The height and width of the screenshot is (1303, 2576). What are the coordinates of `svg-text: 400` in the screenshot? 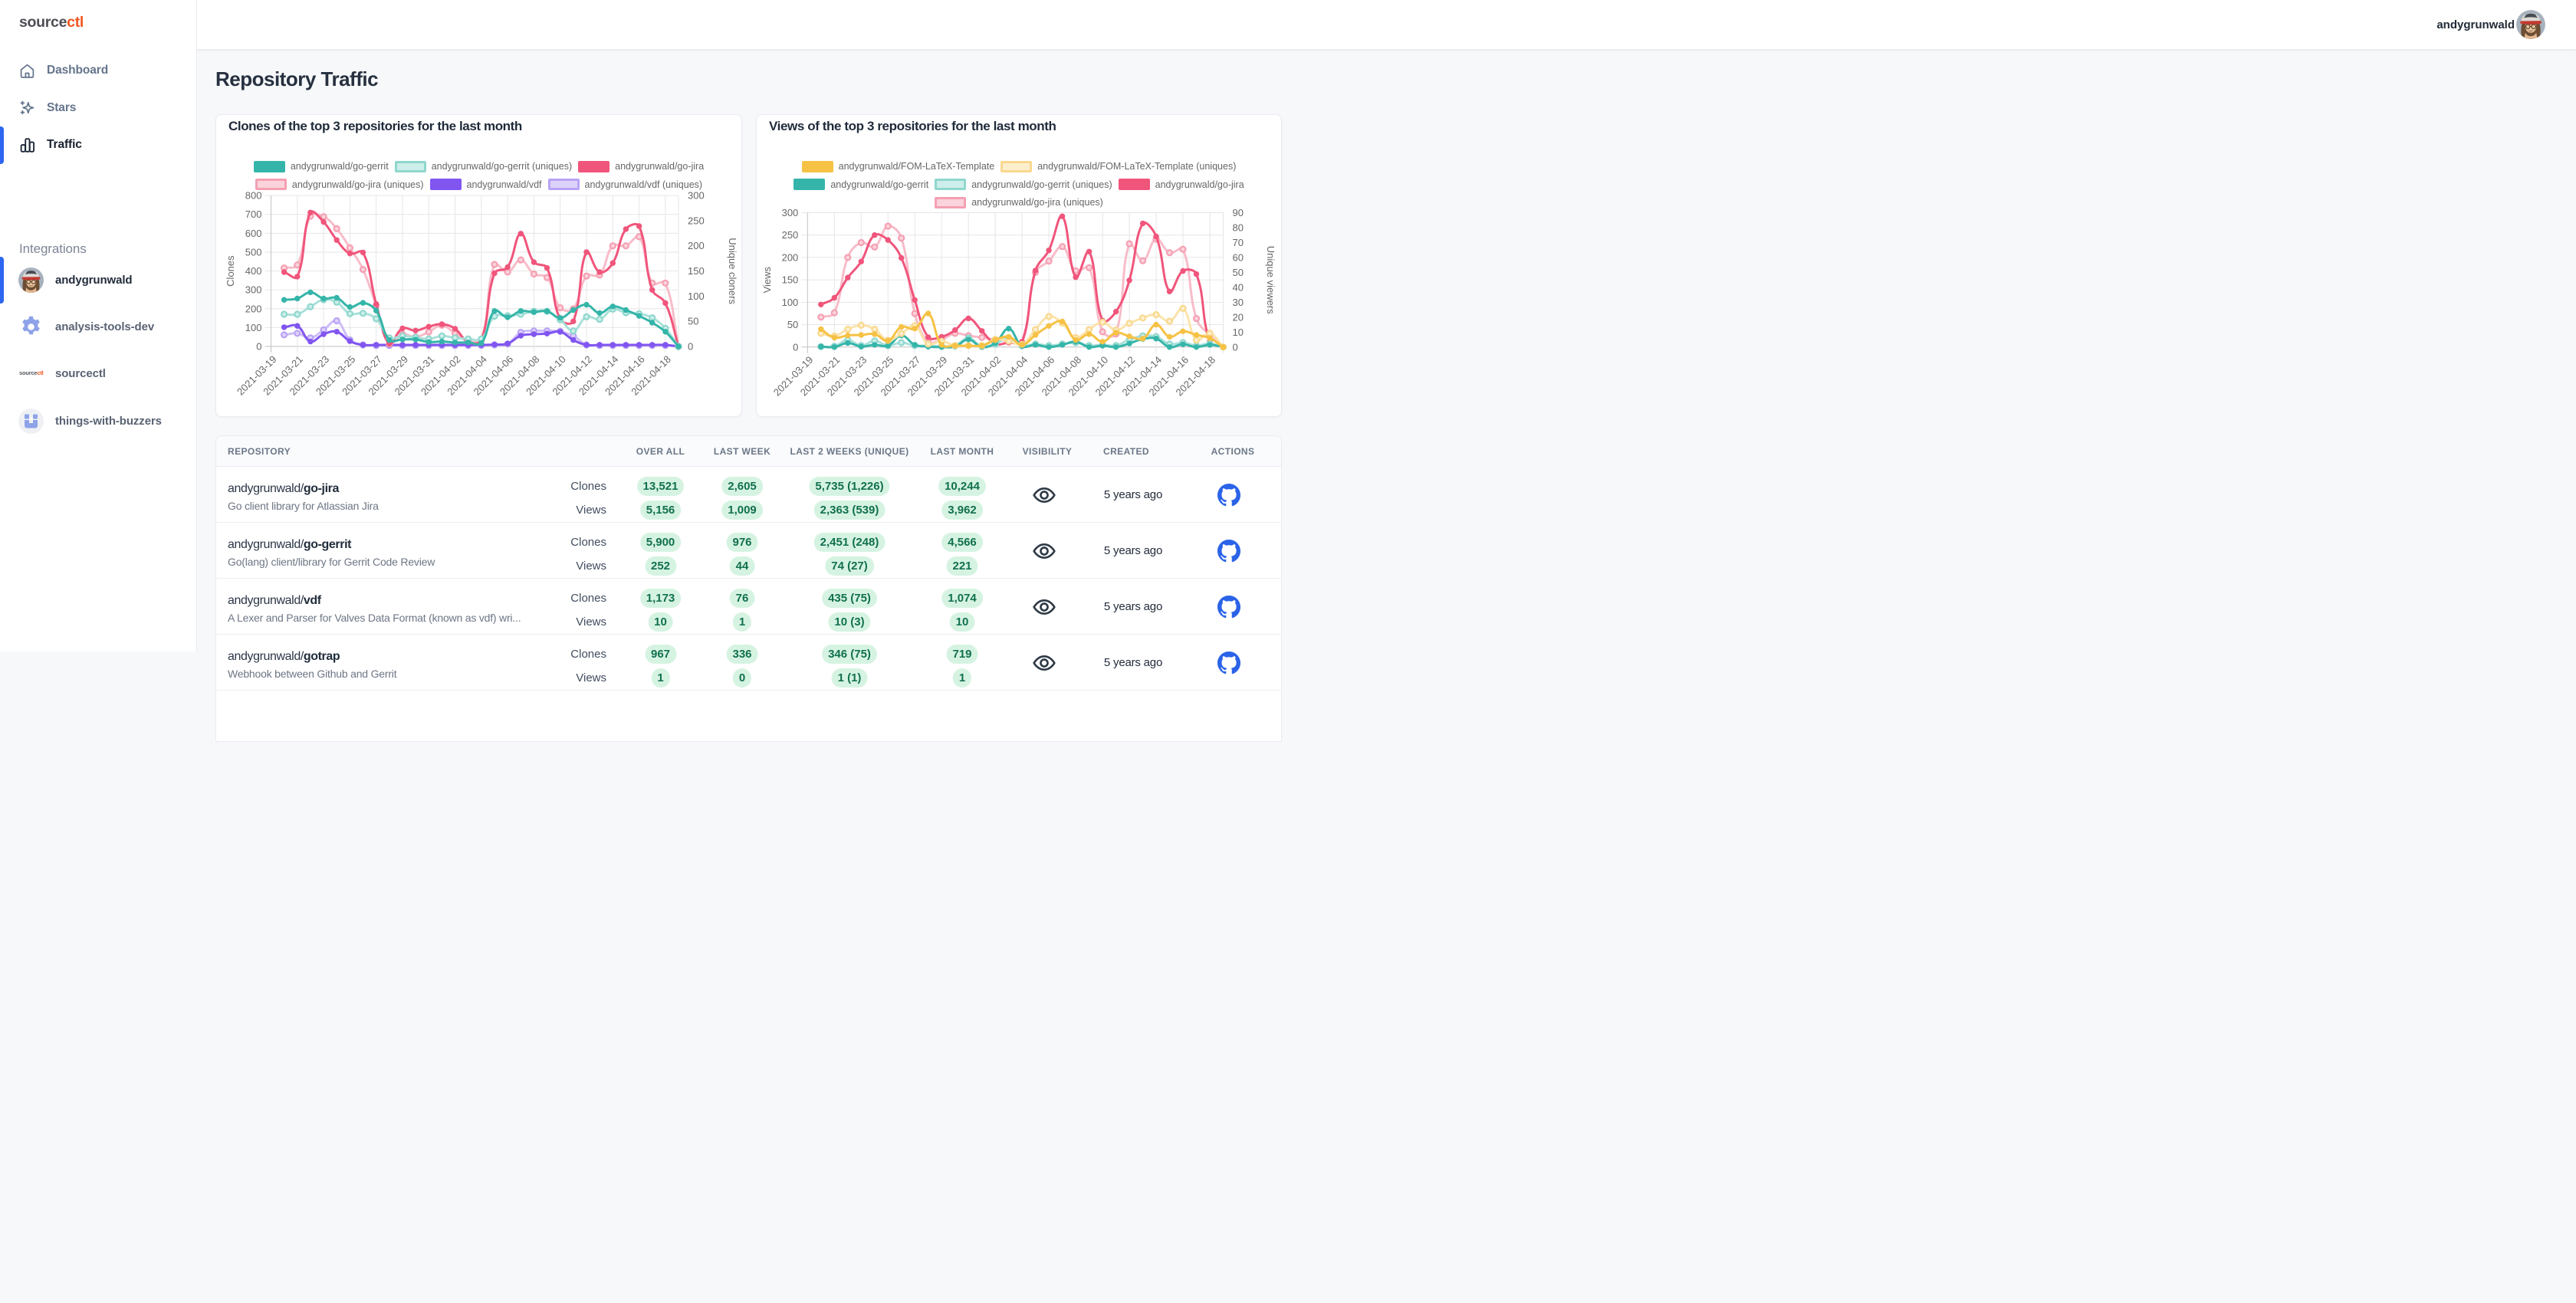 It's located at (254, 271).